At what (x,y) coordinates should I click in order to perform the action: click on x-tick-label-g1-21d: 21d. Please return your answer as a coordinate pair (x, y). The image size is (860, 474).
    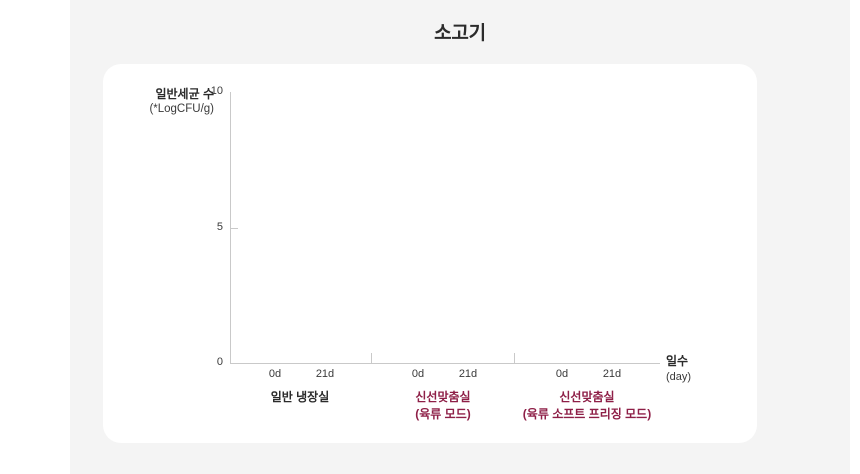
    Looking at the image, I should click on (325, 374).